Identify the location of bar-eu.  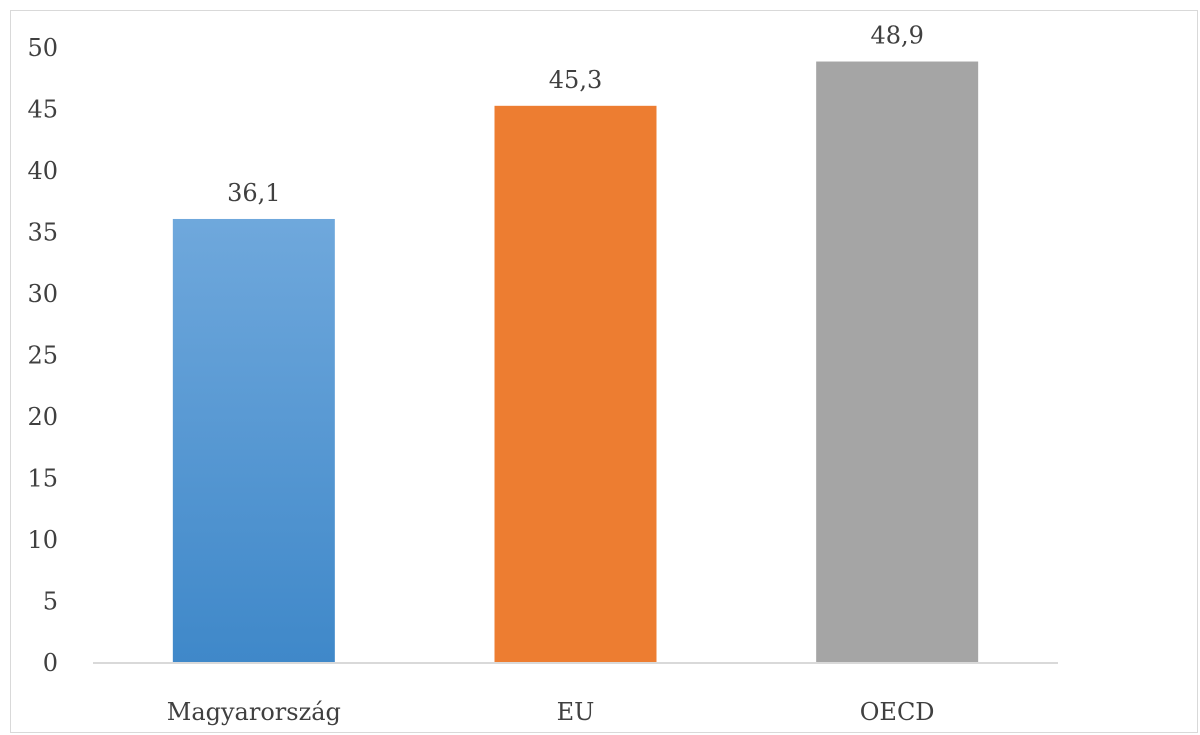
(575, 384).